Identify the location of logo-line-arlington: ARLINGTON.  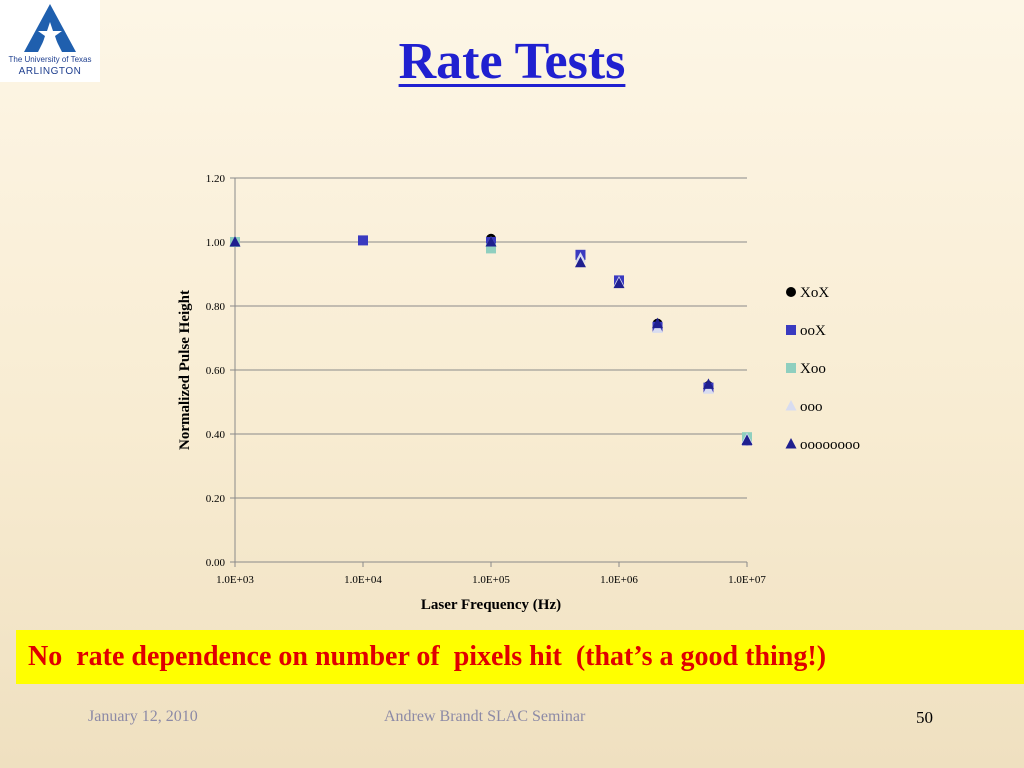
(50, 71).